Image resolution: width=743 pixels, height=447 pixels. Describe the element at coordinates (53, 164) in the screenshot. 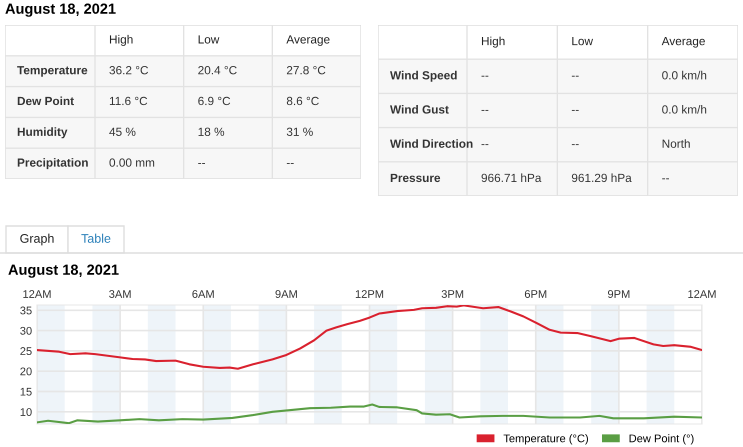

I see `category-label: Precipitation` at that location.